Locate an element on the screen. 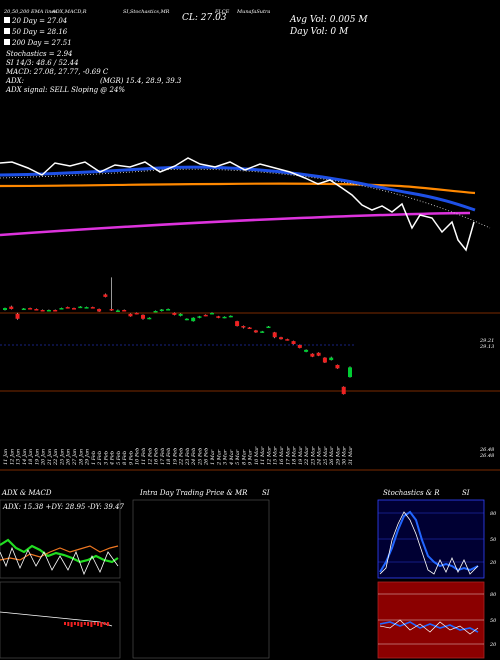 The width and height of the screenshot is (500, 660). adx-macd-title: ADX & MACD is located at coordinates (26, 493).